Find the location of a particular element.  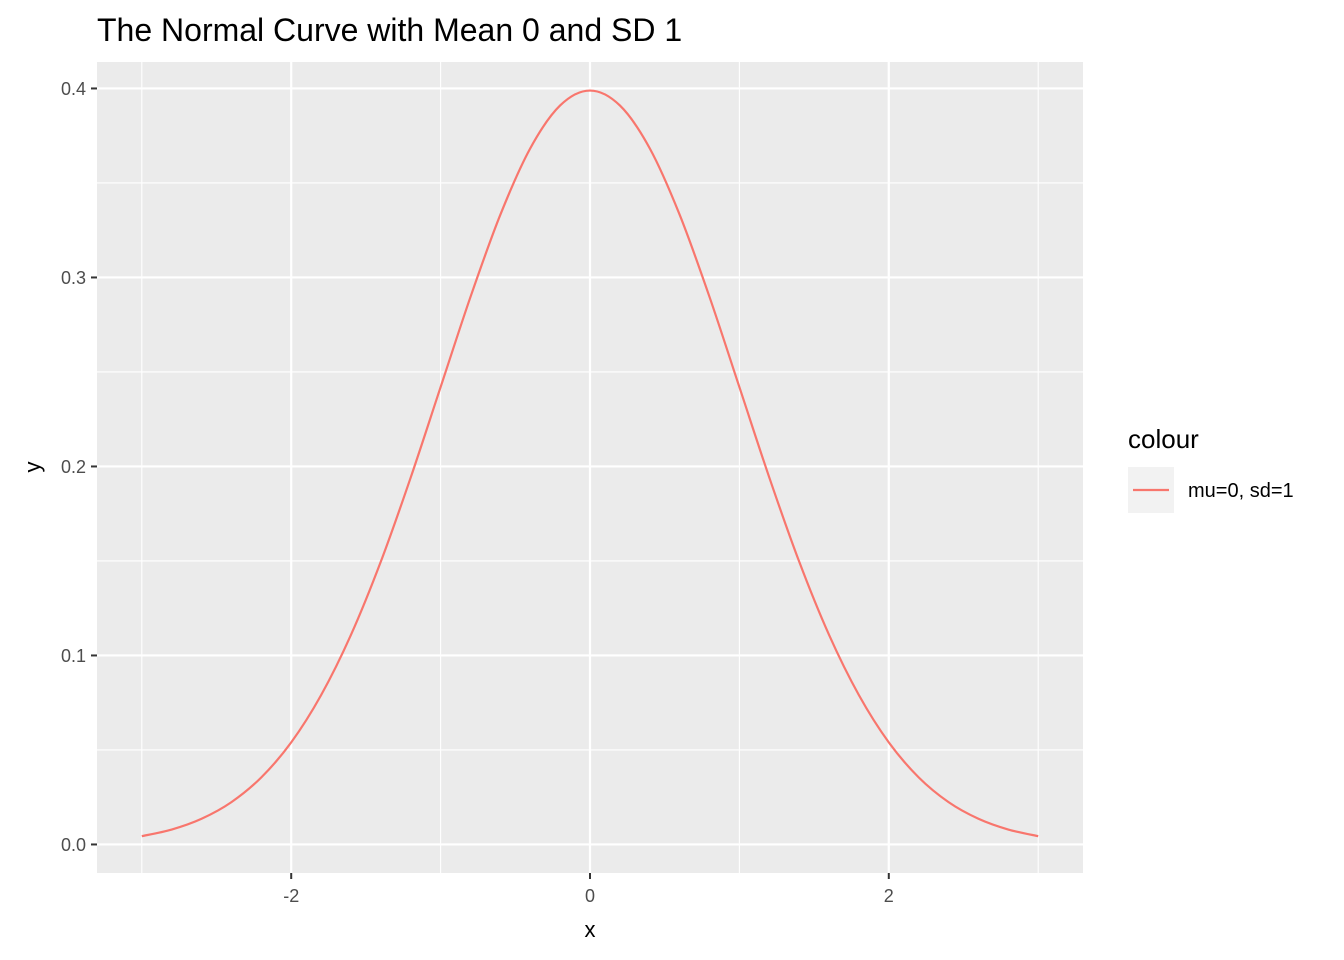

y-tick-label: 0.1 is located at coordinates (73, 656).